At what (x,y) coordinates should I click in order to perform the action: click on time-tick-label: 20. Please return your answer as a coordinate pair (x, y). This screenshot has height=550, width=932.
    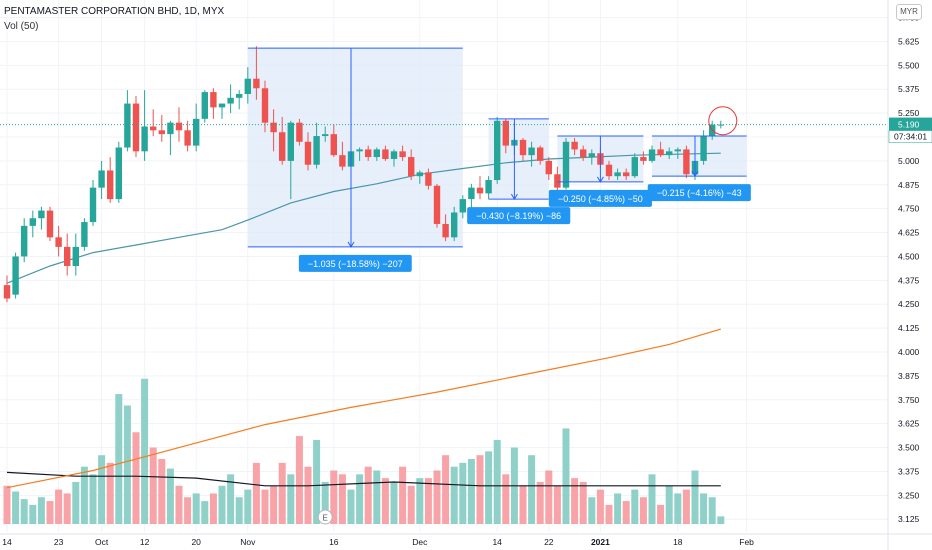
    Looking at the image, I should click on (196, 542).